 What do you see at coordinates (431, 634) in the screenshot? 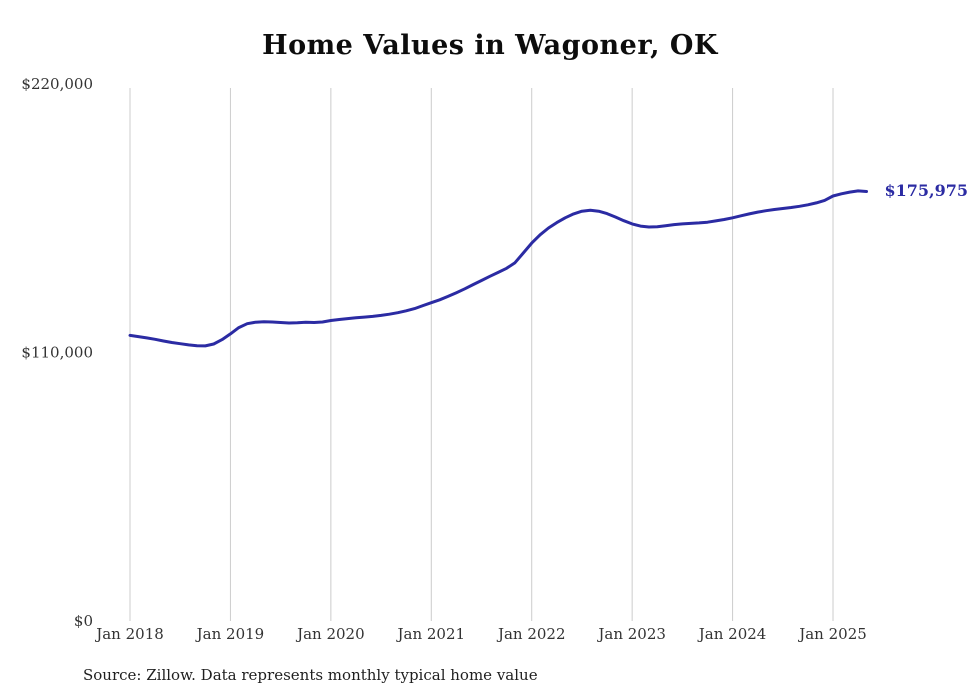
I see `x-axis-tick-label: Jan 2021` at bounding box center [431, 634].